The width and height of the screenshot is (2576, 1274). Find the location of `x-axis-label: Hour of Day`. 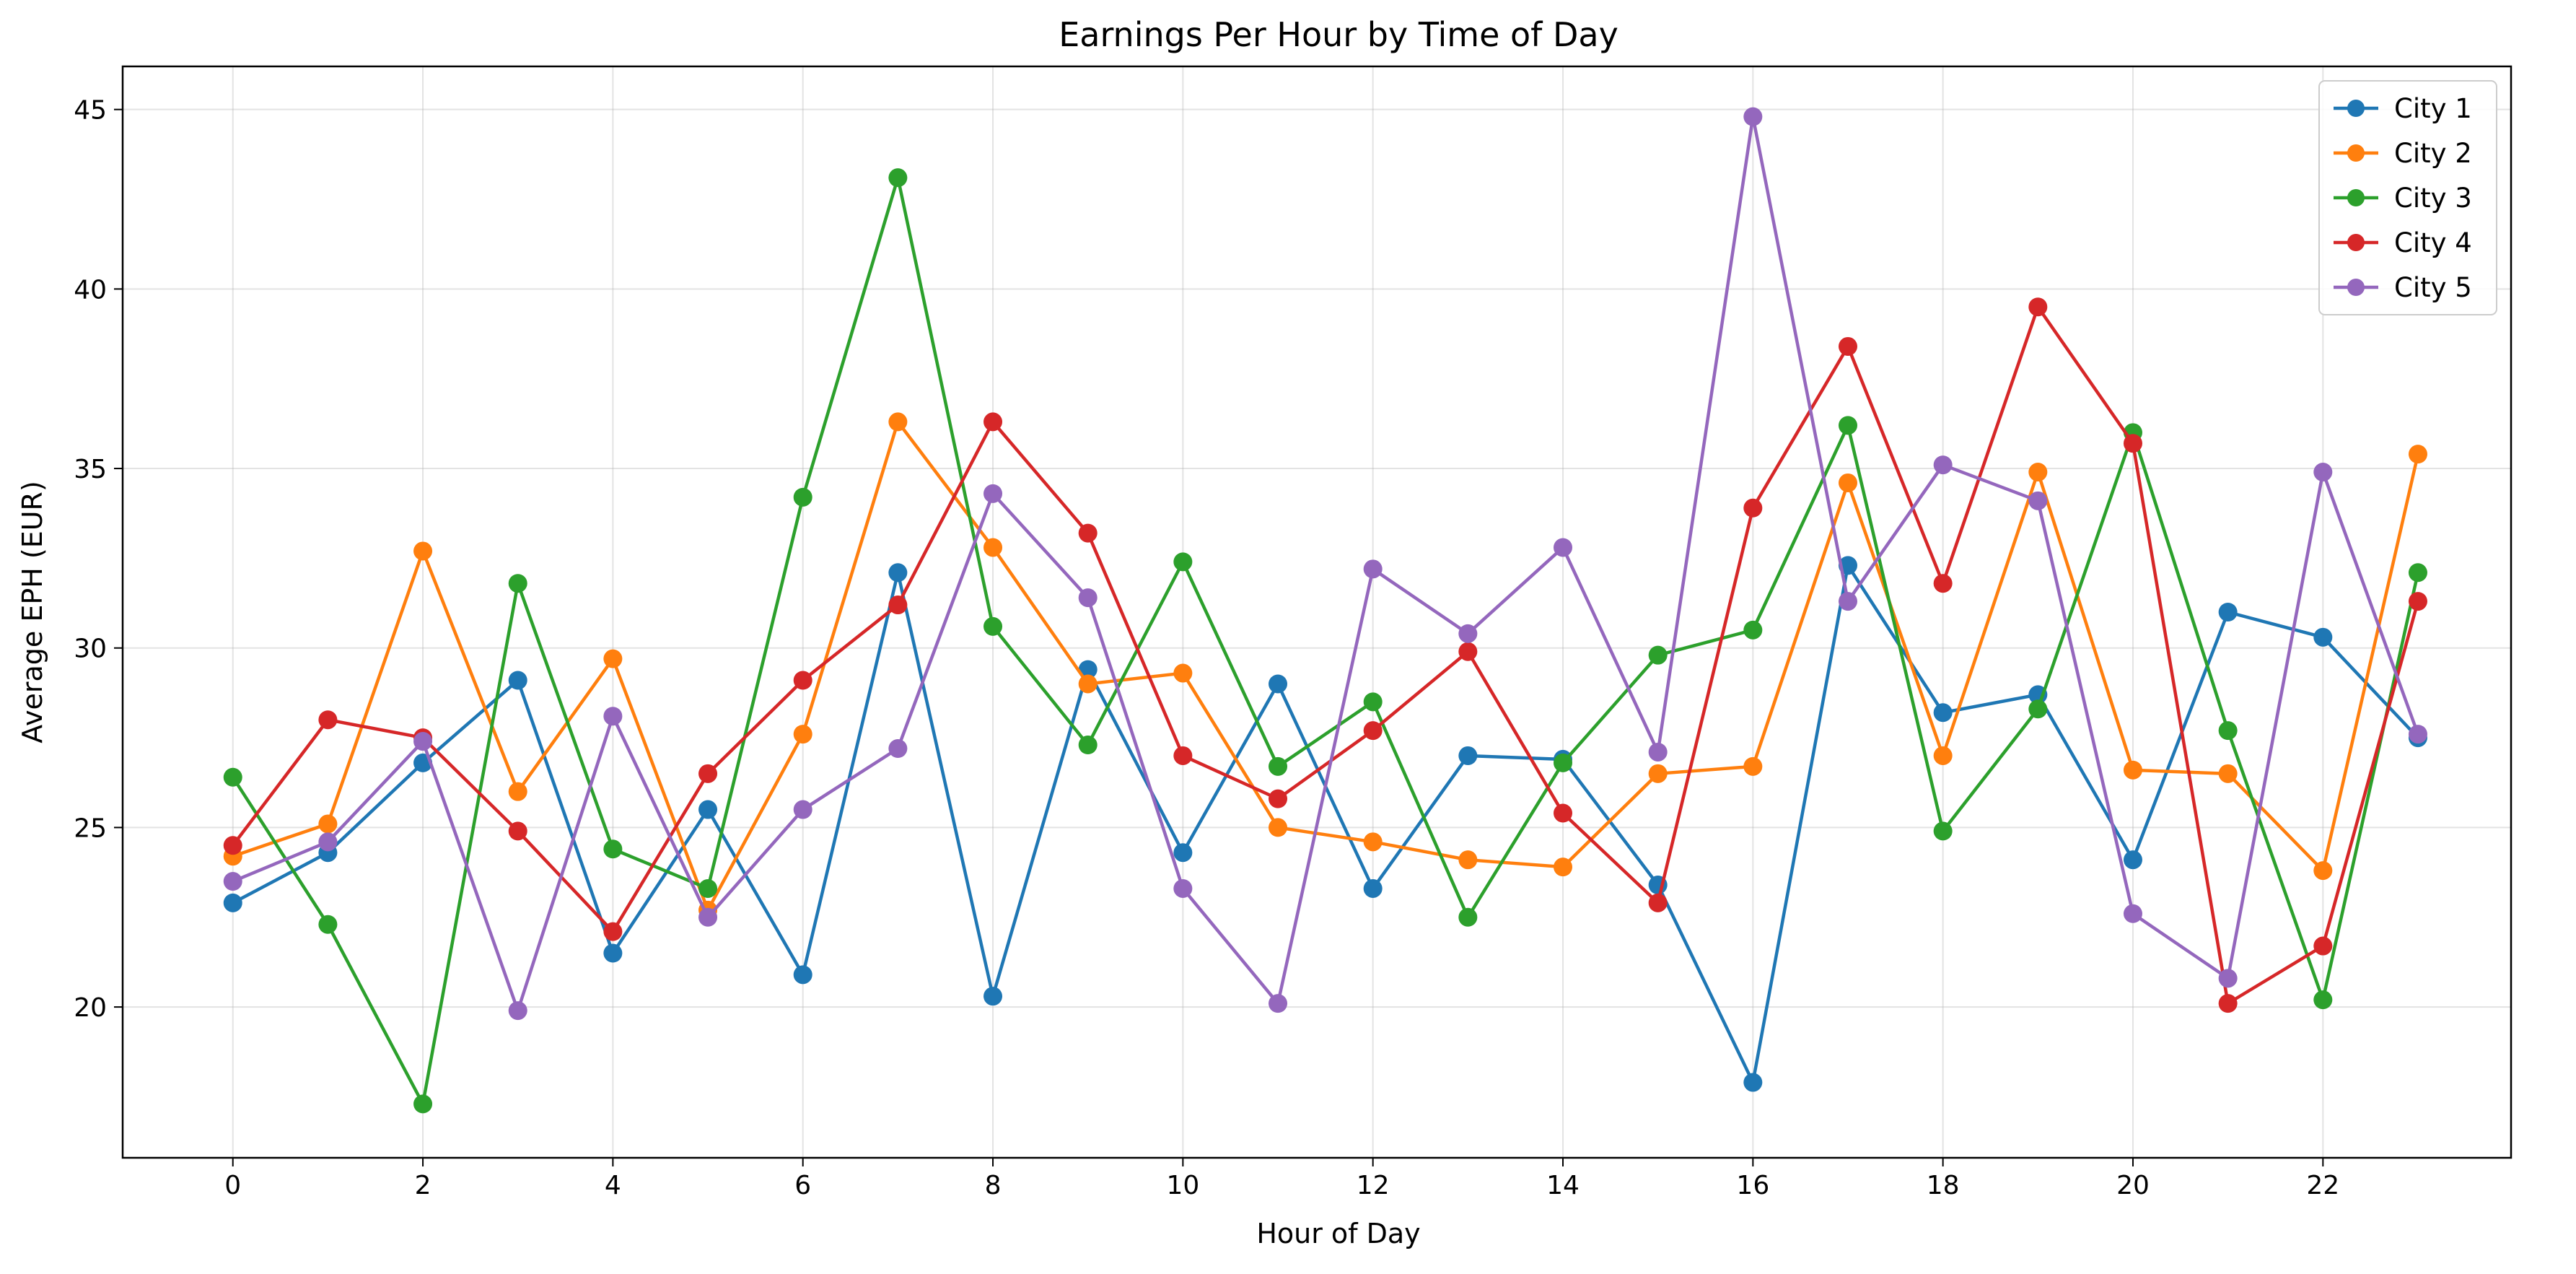

x-axis-label: Hour of Day is located at coordinates (1338, 1233).